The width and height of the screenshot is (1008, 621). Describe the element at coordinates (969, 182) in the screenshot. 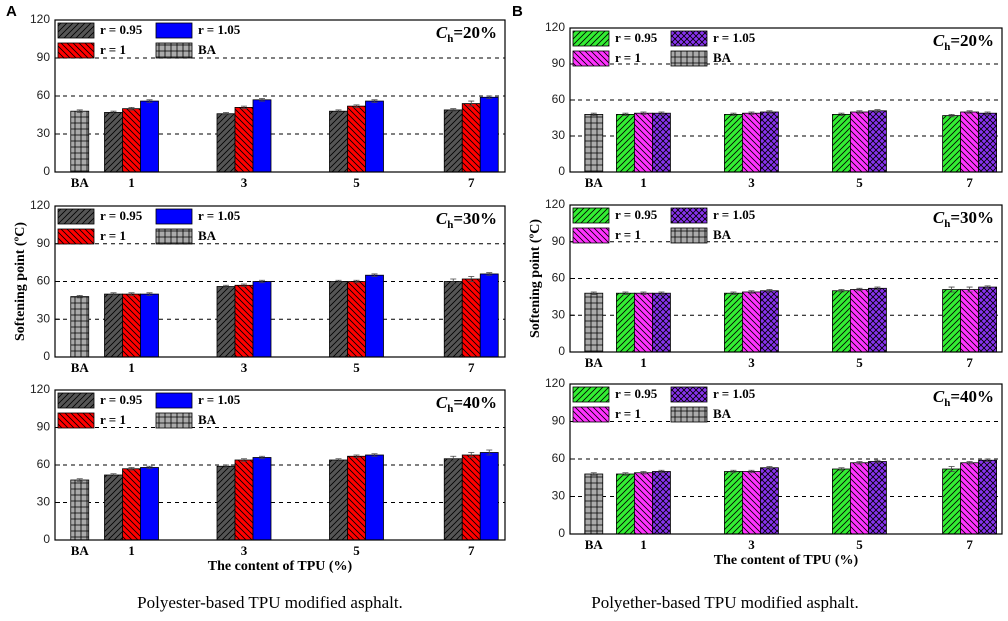

I see `x-tick-label: 7` at that location.